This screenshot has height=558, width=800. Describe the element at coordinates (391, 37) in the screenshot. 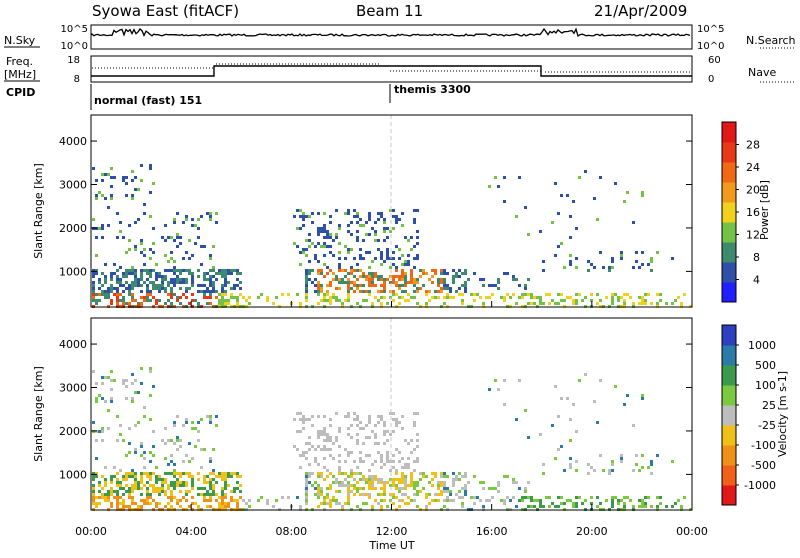

I see `nsky-frame` at that location.